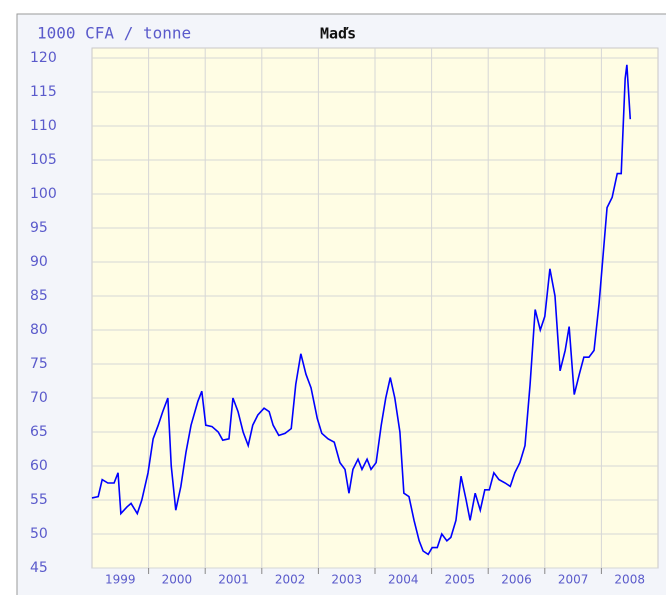  I want to click on chart-title: Maďs, so click(338, 34).